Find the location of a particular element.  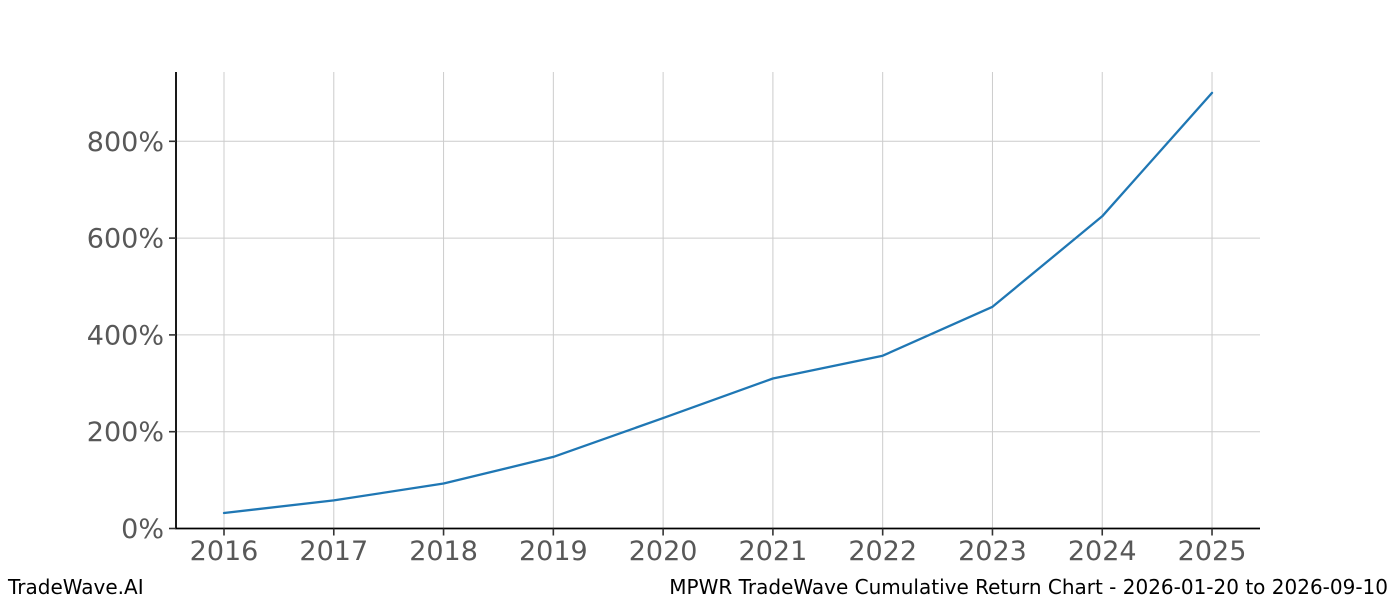

y-tick-label: 0% is located at coordinates (142, 529).